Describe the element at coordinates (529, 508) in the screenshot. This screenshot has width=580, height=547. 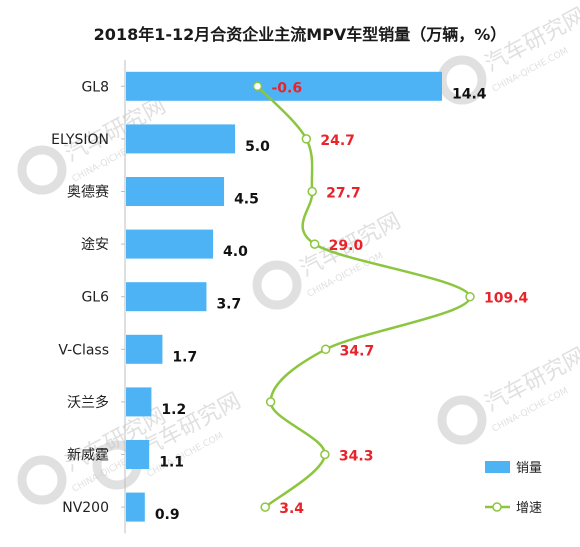
I see `legend-label: 增速` at that location.